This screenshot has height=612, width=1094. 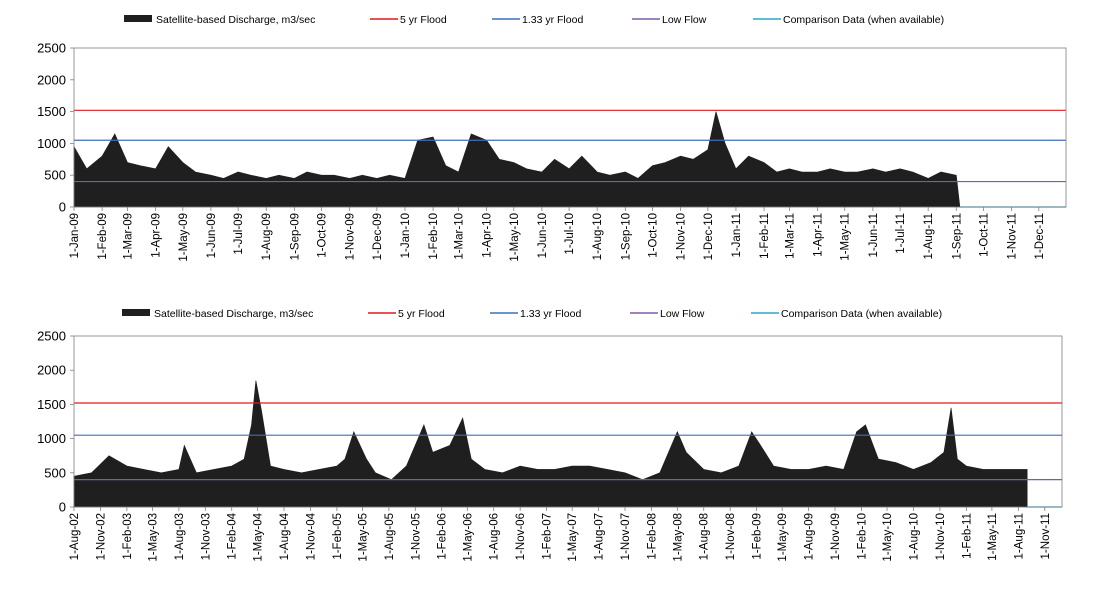 What do you see at coordinates (543, 235) in the screenshot?
I see `x-tick-label: 1-Jun-10` at bounding box center [543, 235].